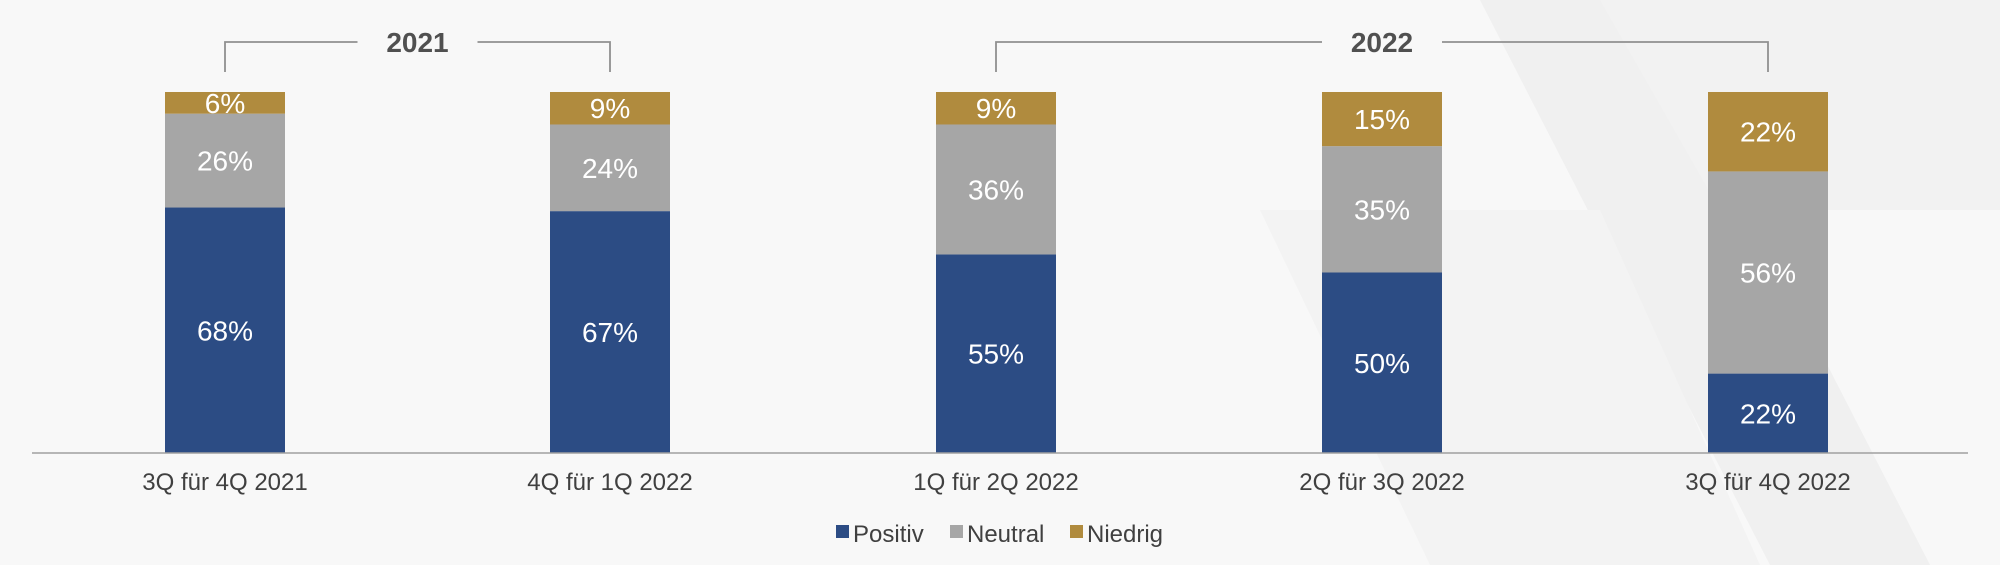 The height and width of the screenshot is (565, 2000). Describe the element at coordinates (1381, 482) in the screenshot. I see `x-tick-label: 2Q für 3Q 2022` at that location.